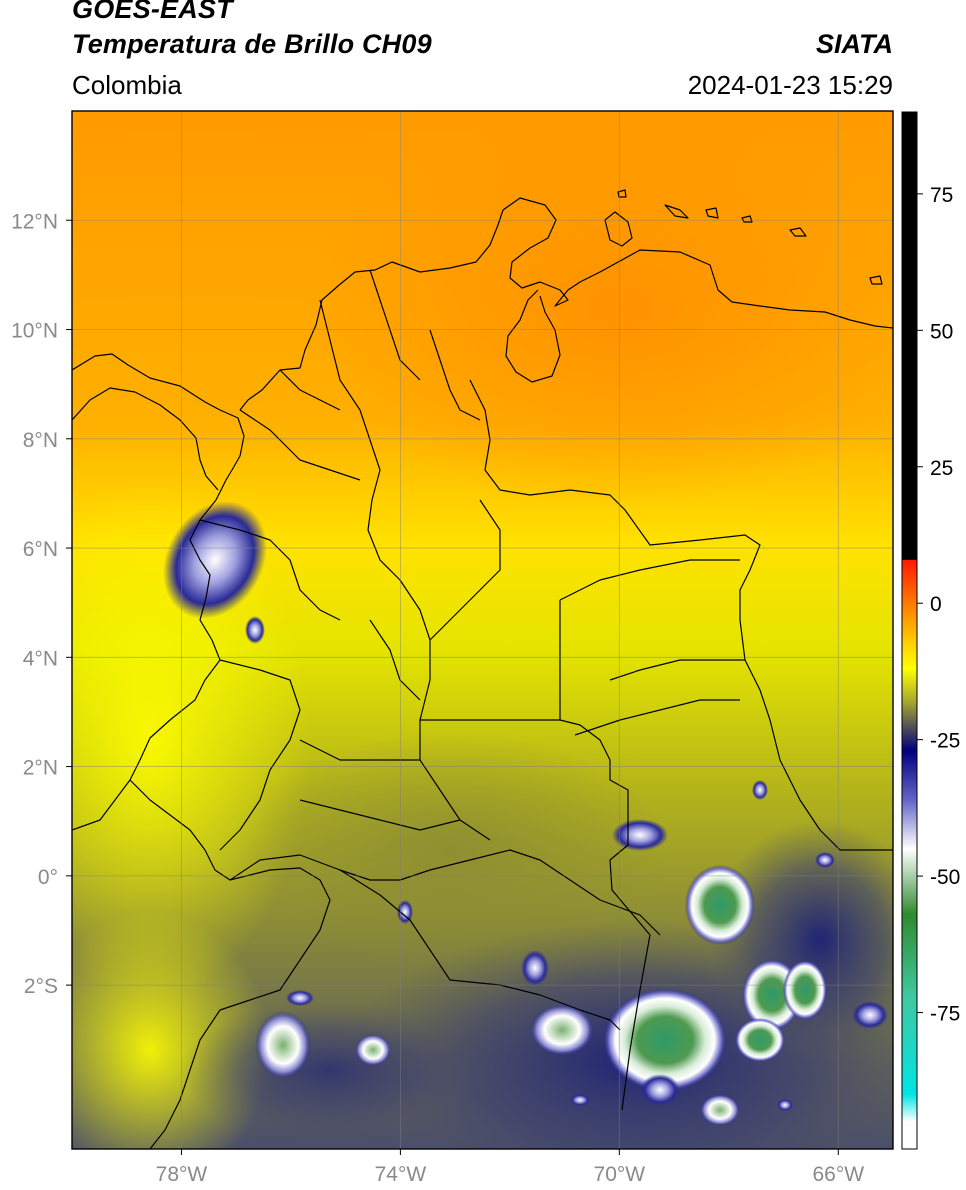 This screenshot has width=966, height=1190. Describe the element at coordinates (230, 964) in the screenshot. I see `ecuador-coast` at that location.